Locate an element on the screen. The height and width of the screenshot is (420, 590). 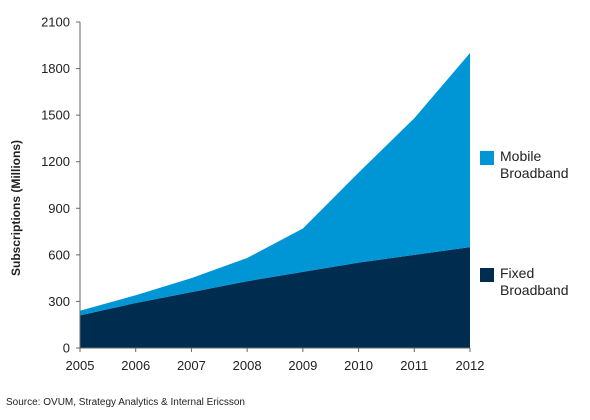
legend-swatch-fixed is located at coordinates (487, 275).